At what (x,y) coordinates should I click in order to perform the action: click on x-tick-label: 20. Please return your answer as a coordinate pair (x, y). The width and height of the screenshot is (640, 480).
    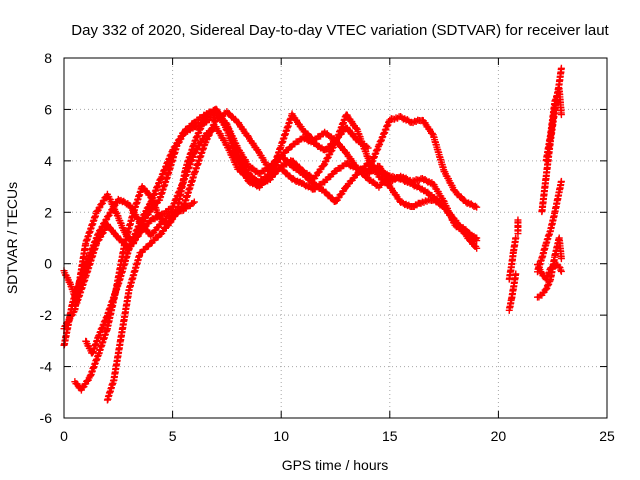
    Looking at the image, I should click on (499, 436).